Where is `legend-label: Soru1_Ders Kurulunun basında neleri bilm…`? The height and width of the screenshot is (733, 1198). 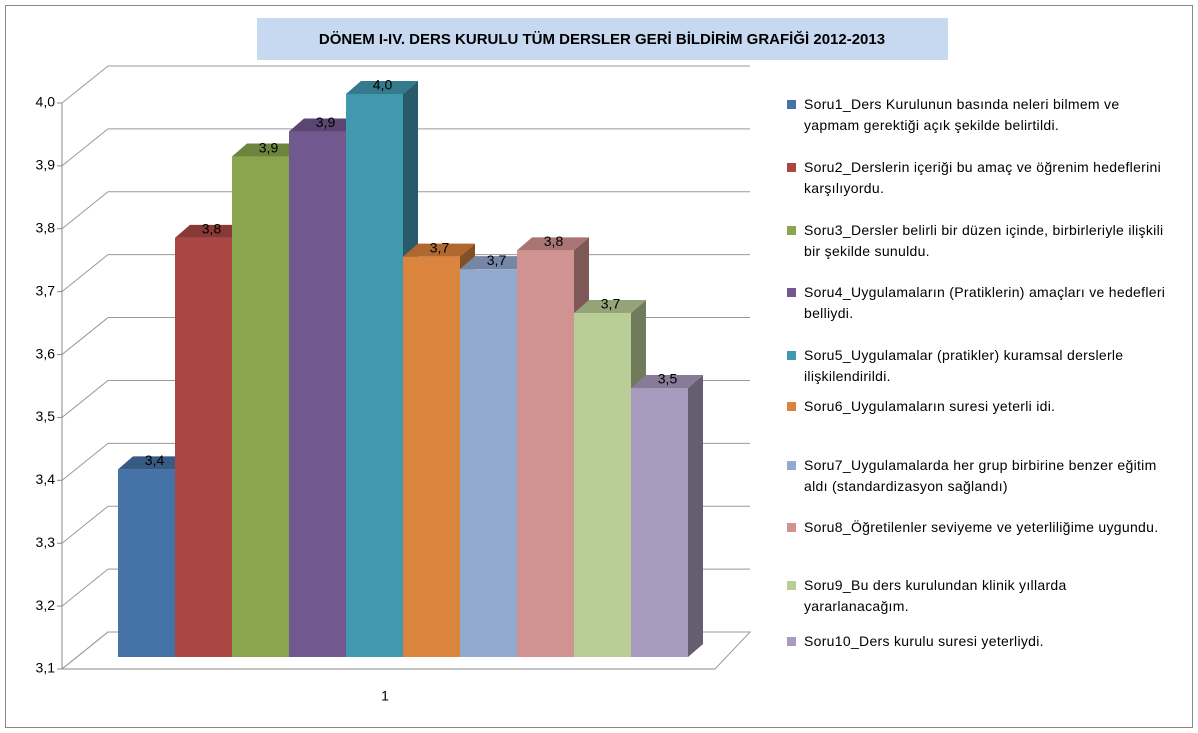 legend-label: Soru1_Ders Kurulunun basında neleri bilm… is located at coordinates (962, 114).